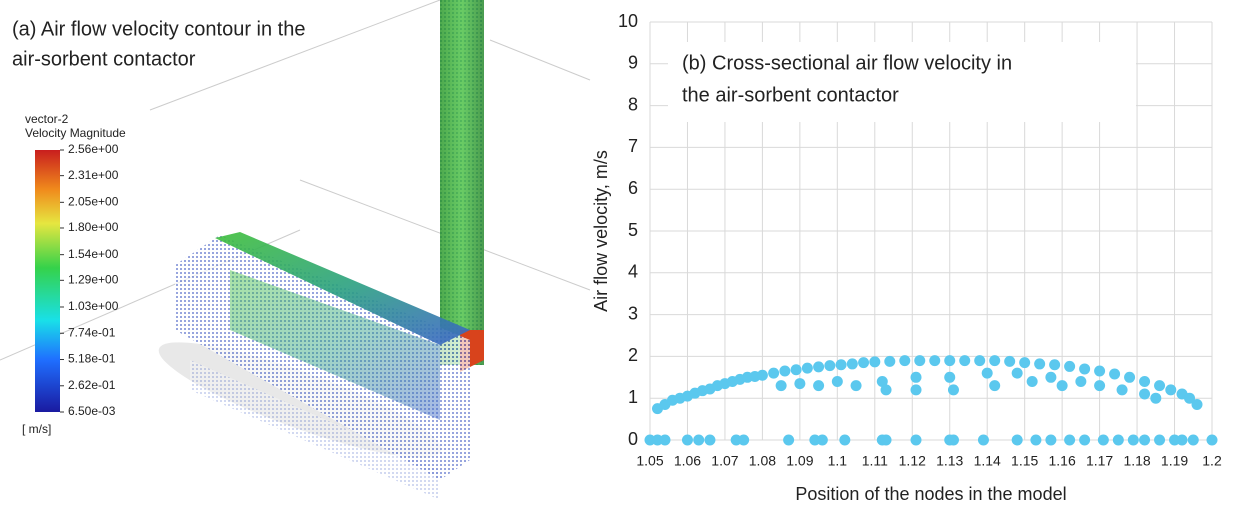 The height and width of the screenshot is (510, 1234). I want to click on x-tick-label: 1.08, so click(762, 461).